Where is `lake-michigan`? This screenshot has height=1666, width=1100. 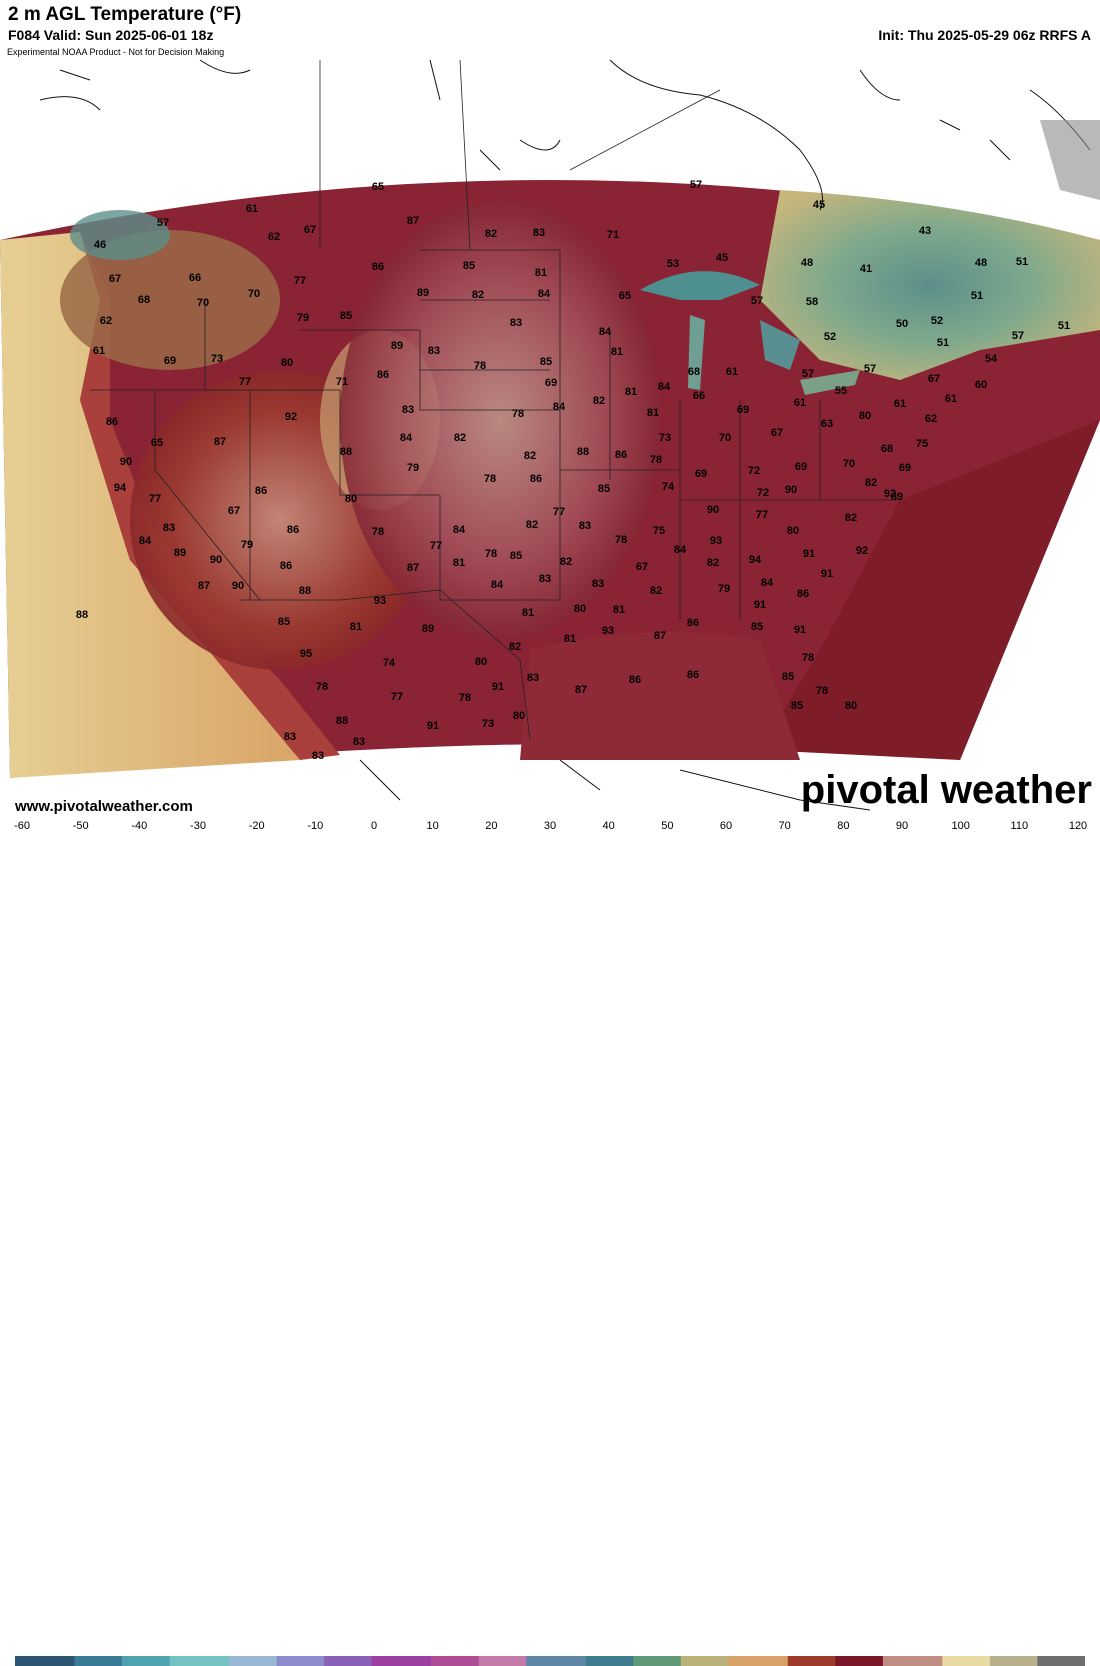 lake-michigan is located at coordinates (696, 352).